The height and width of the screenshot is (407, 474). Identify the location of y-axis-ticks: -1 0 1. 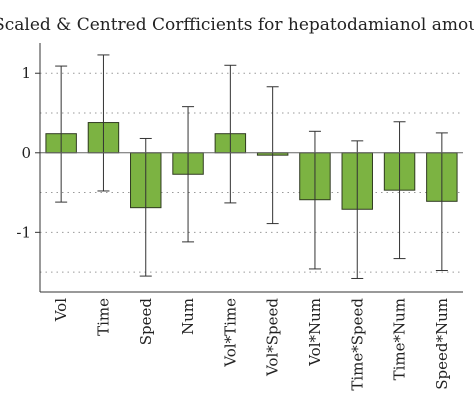
(28, 152).